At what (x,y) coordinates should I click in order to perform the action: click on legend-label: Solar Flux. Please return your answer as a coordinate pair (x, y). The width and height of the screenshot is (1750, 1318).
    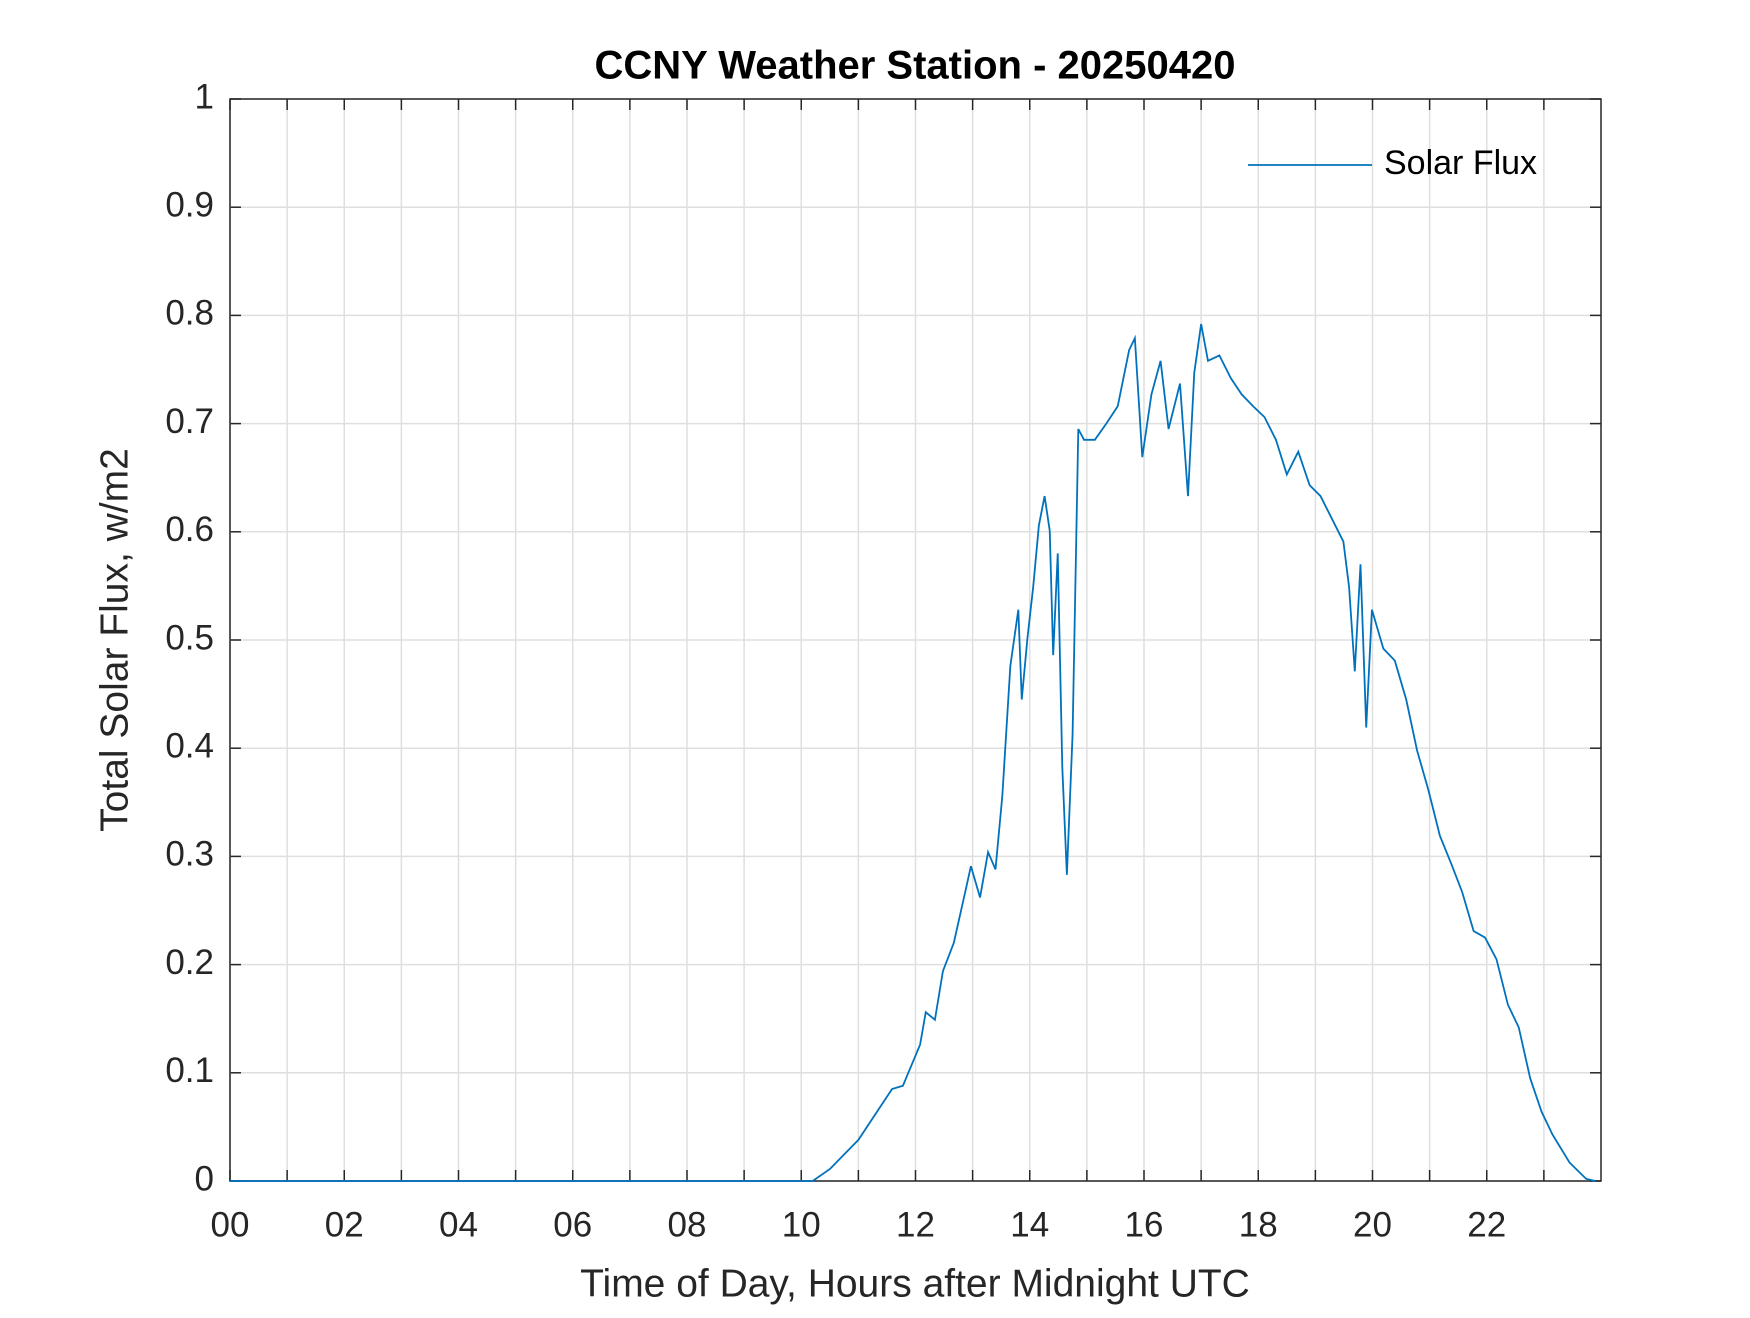
    Looking at the image, I should click on (1460, 163).